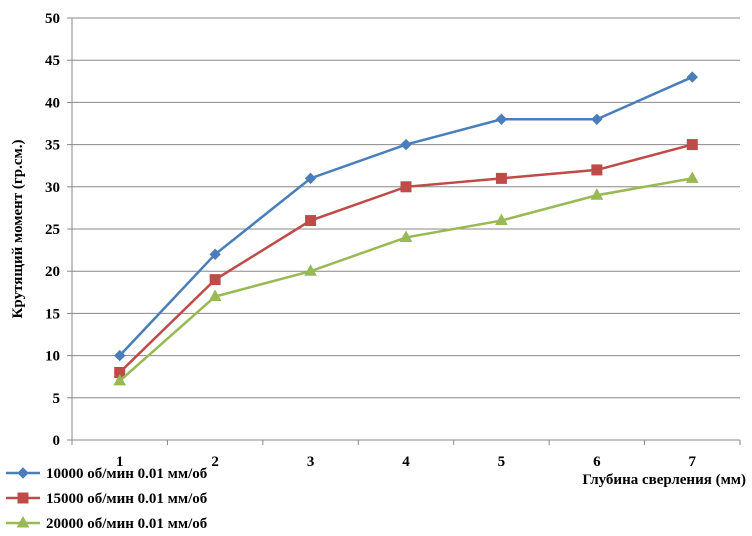  What do you see at coordinates (52, 357) in the screenshot?
I see `y-tick-label: 10` at bounding box center [52, 357].